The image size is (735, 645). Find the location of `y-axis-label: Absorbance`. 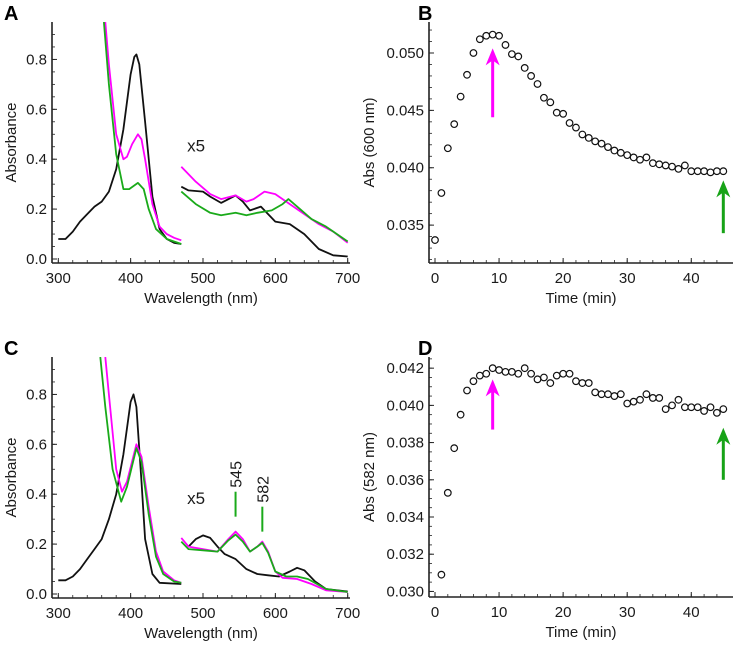

y-axis-label: Absorbance is located at coordinates (11, 477).